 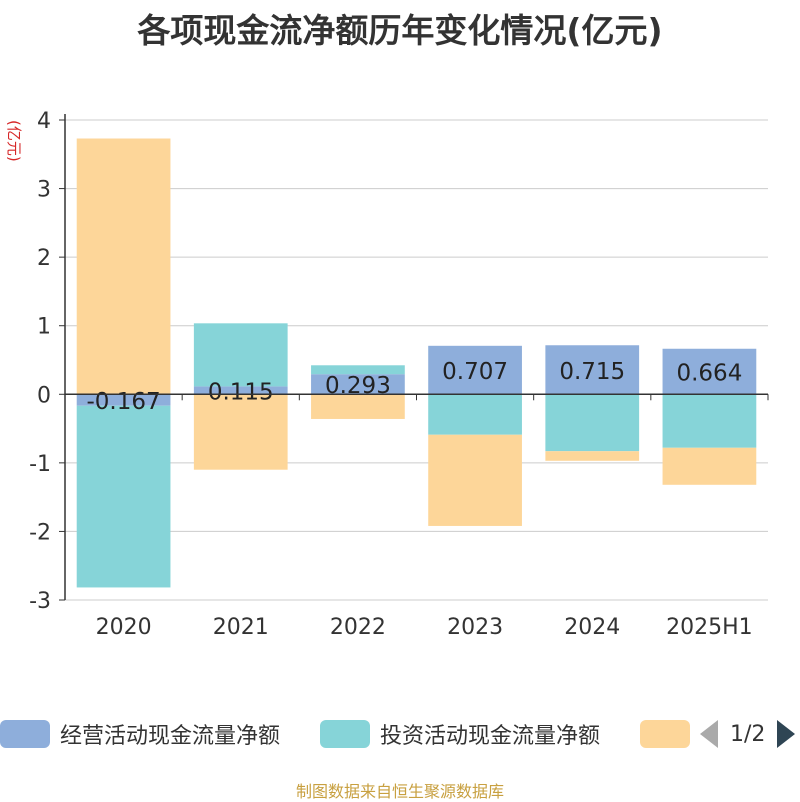 What do you see at coordinates (40, 464) in the screenshot?
I see `y-tick-label: -1` at bounding box center [40, 464].